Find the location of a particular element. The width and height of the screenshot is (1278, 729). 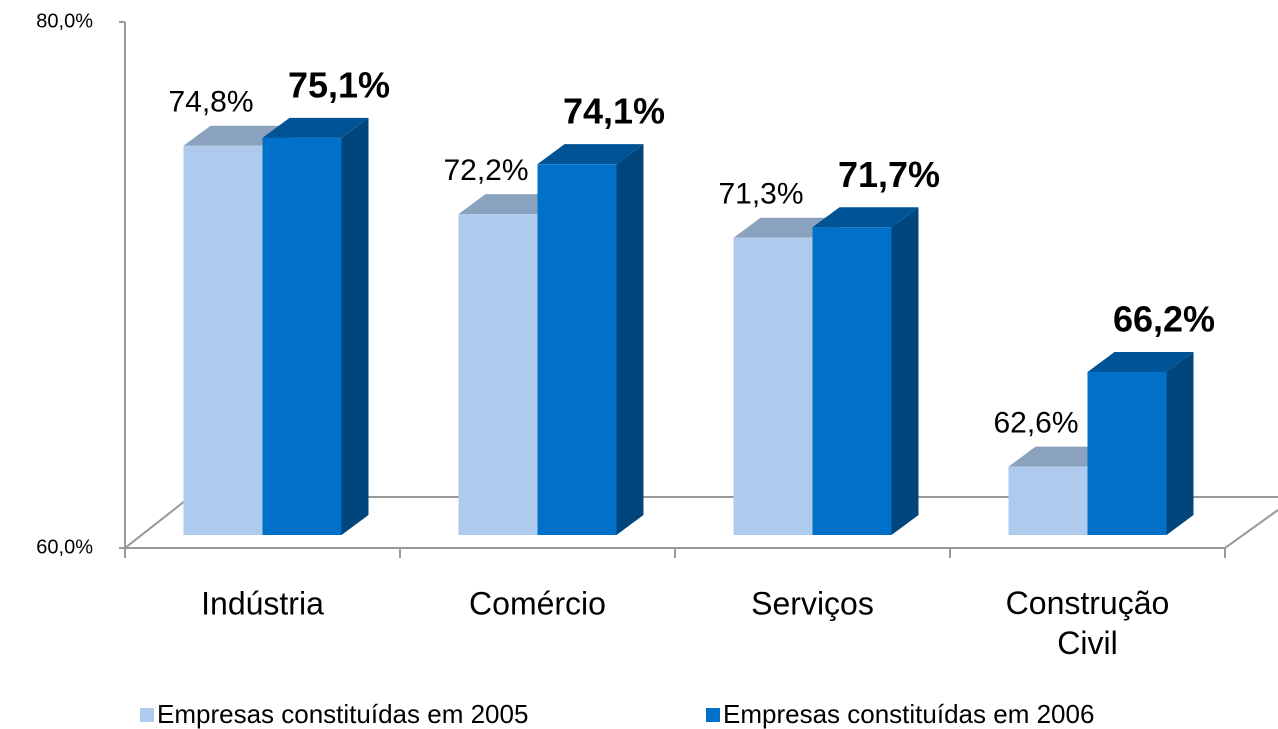

value-label: 75,1% is located at coordinates (339, 84).